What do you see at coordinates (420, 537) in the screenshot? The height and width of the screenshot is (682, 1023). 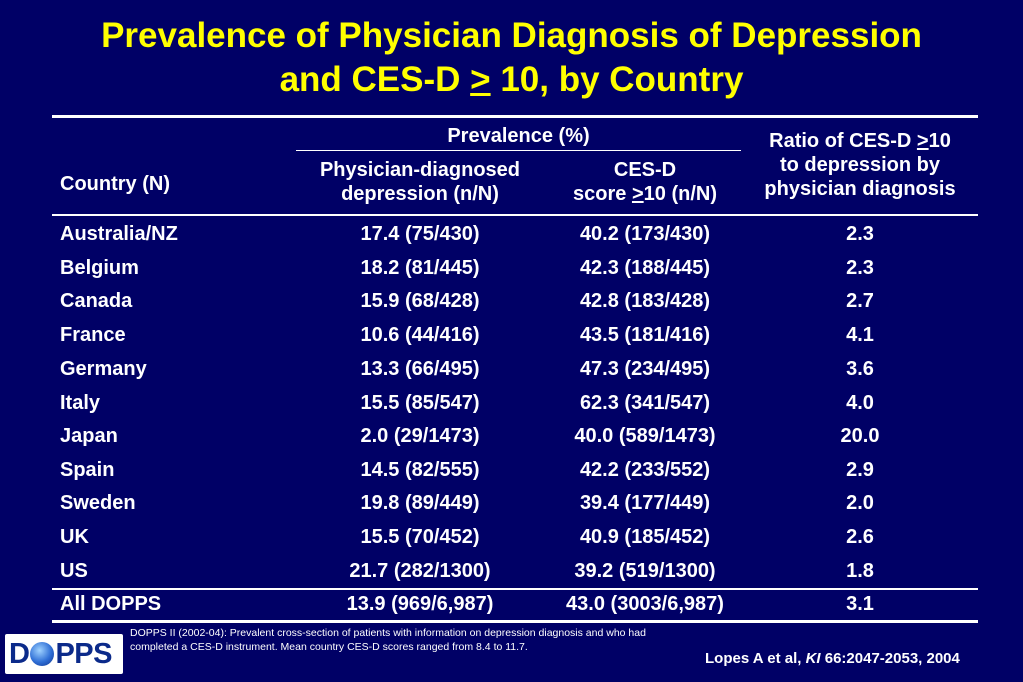 I see `row-9-physician: 15.5 (70/452)` at bounding box center [420, 537].